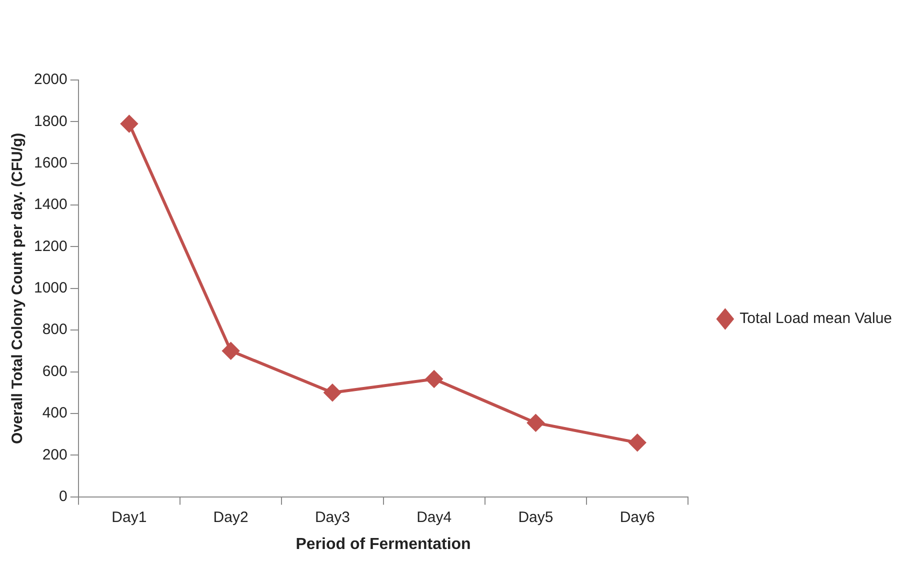  What do you see at coordinates (55, 329) in the screenshot?
I see `y-tick-label: 800` at bounding box center [55, 329].